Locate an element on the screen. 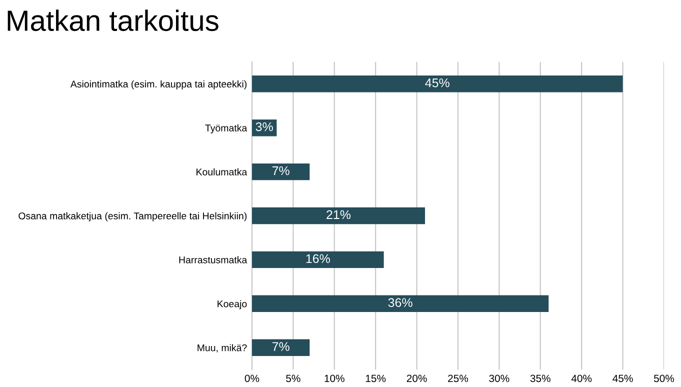 The width and height of the screenshot is (681, 387). x-tick-label: 50% is located at coordinates (664, 378).